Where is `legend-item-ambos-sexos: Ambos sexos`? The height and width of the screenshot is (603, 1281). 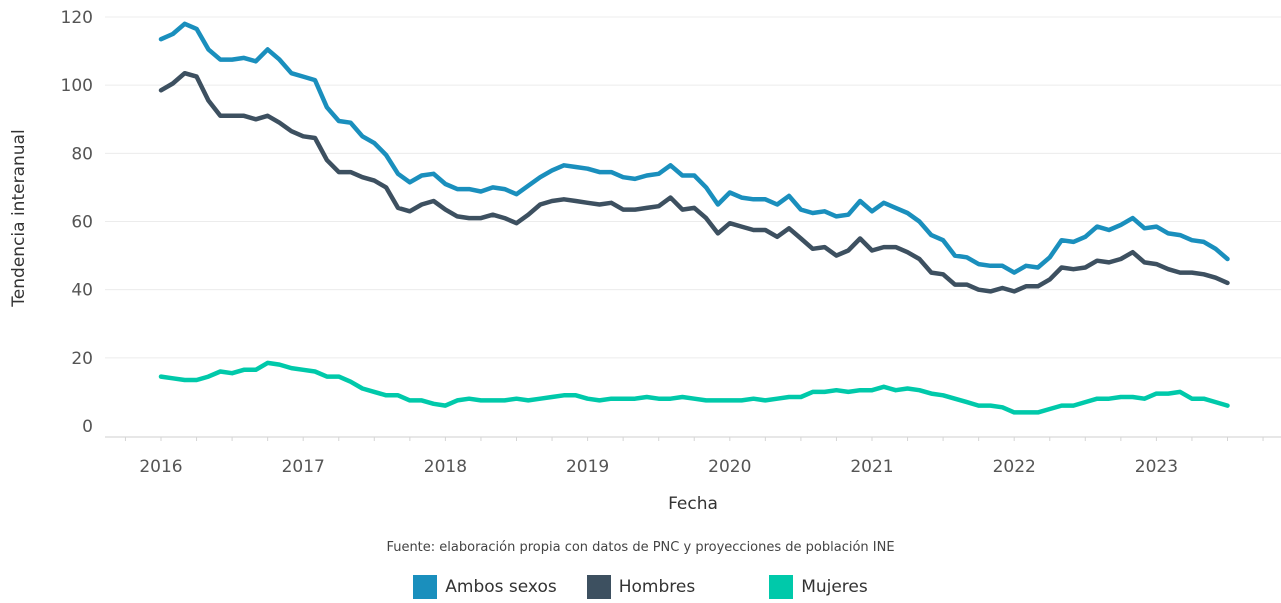 legend-item-ambos-sexos: Ambos sexos is located at coordinates (485, 587).